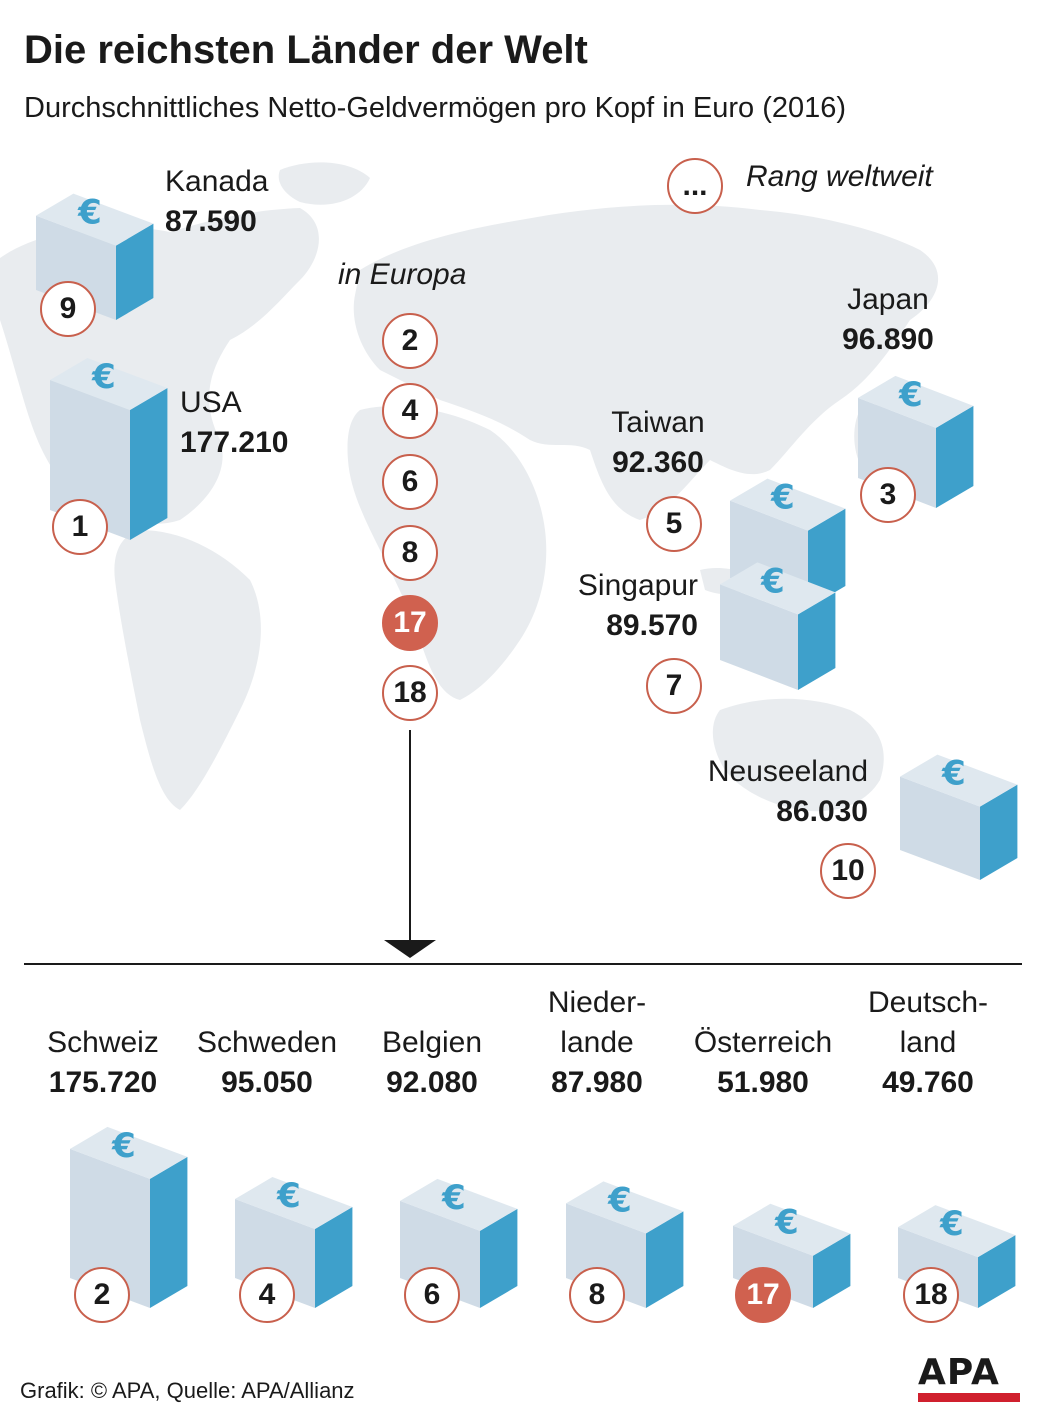 This screenshot has height=1418, width=1038. I want to click on rank-number: 1, so click(80, 526).